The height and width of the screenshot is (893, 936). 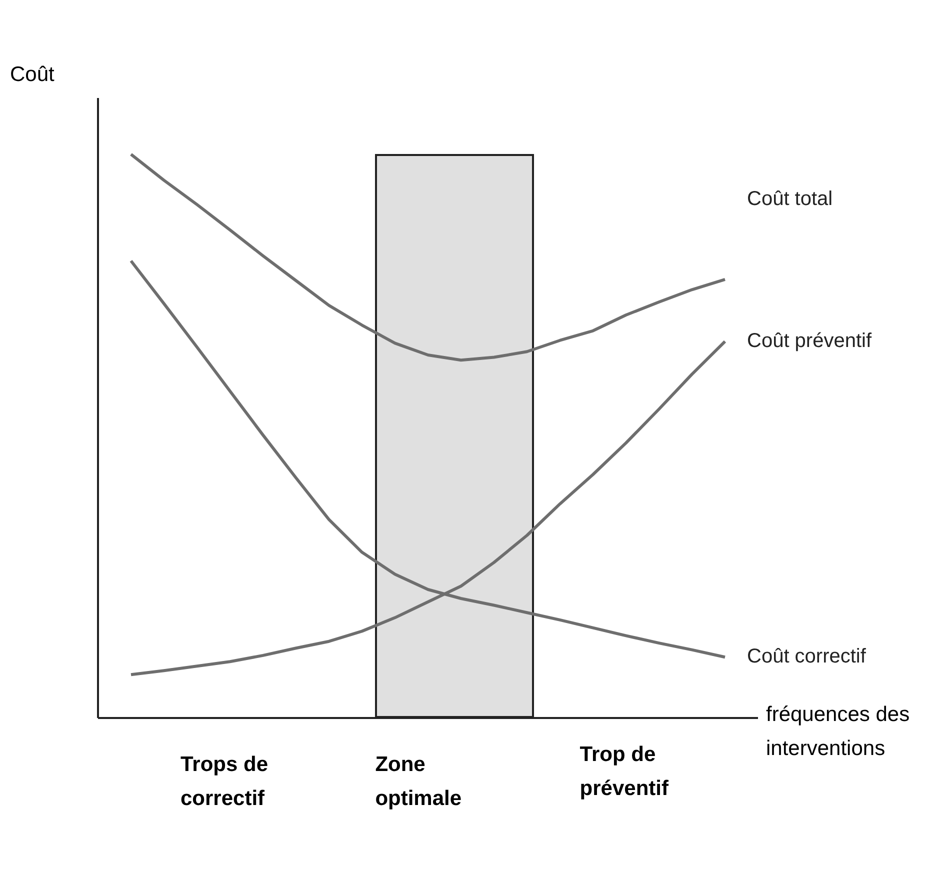 What do you see at coordinates (809, 341) in the screenshot?
I see `series-label: Coût préventif` at bounding box center [809, 341].